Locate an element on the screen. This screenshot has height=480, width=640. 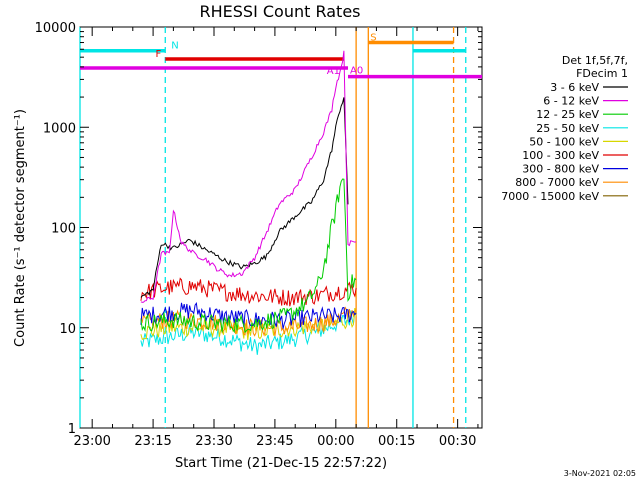
legend-entry-label: 6 - 12 keV is located at coordinates (571, 101).